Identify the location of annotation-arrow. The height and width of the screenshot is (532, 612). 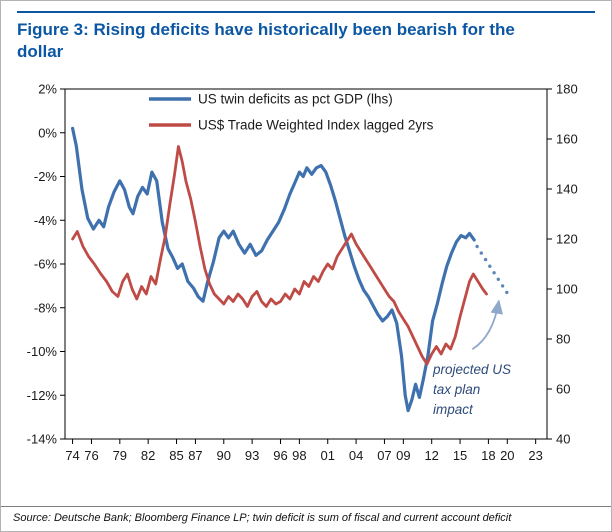
(487, 324).